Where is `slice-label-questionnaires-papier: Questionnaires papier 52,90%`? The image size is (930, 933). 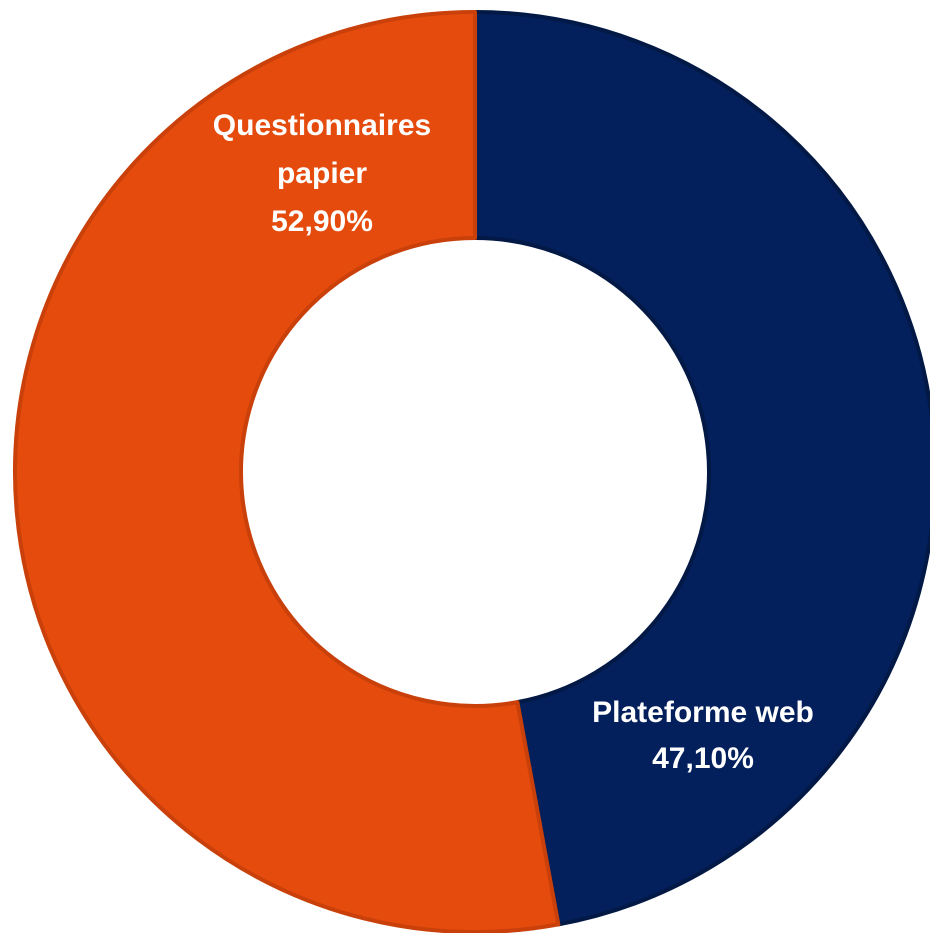
slice-label-questionnaires-papier: Questionnaires papier 52,90% is located at coordinates (322, 173).